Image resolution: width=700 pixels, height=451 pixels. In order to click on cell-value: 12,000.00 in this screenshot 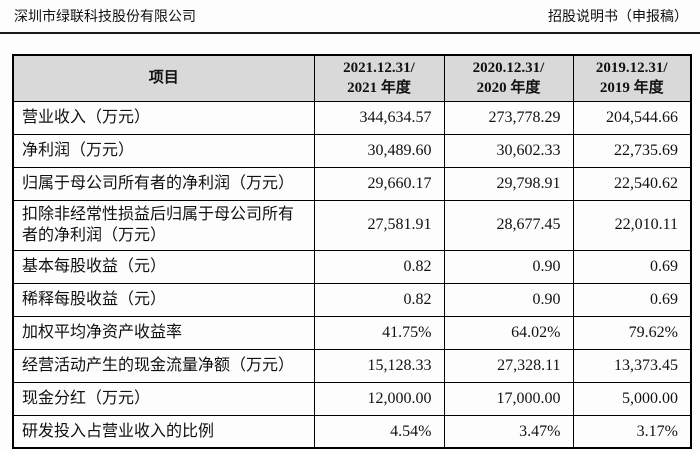, I will do `click(379, 398)`.